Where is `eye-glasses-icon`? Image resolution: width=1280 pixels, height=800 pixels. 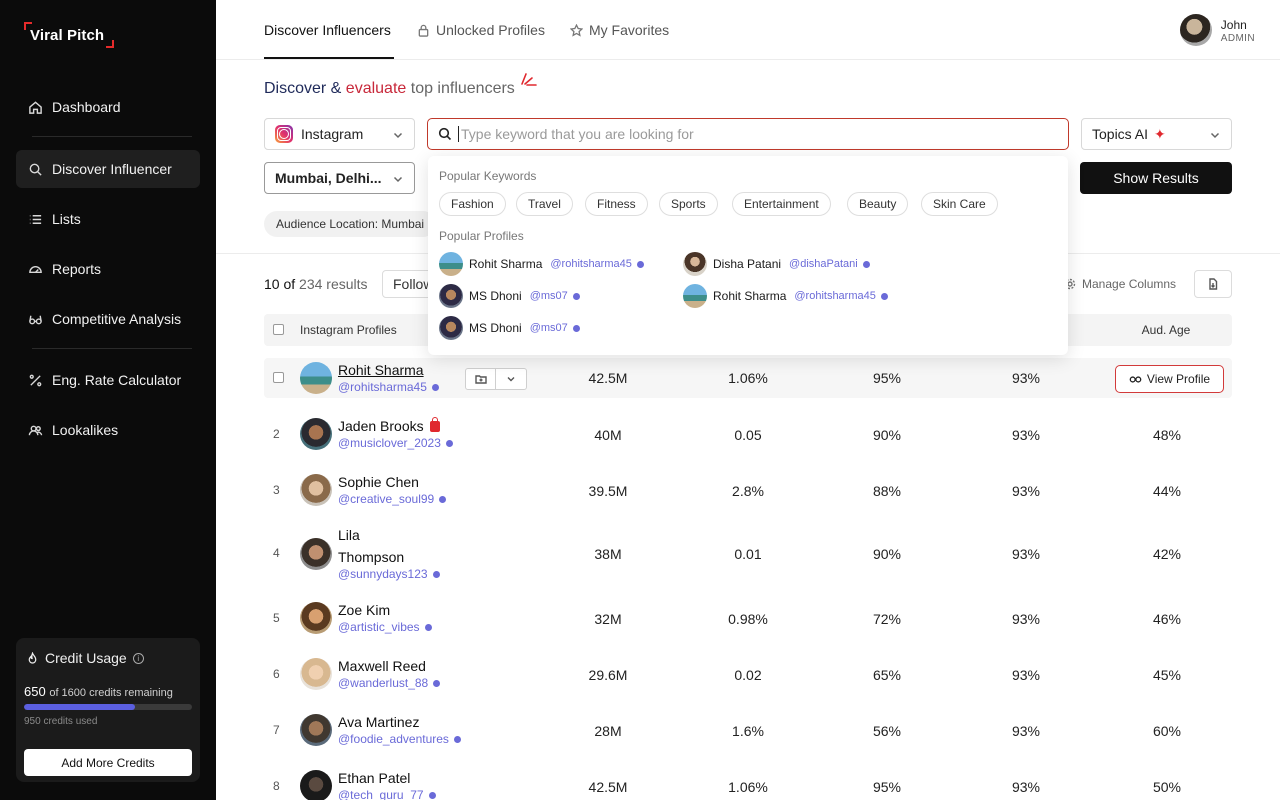
eye-glasses-icon is located at coordinates (1135, 379).